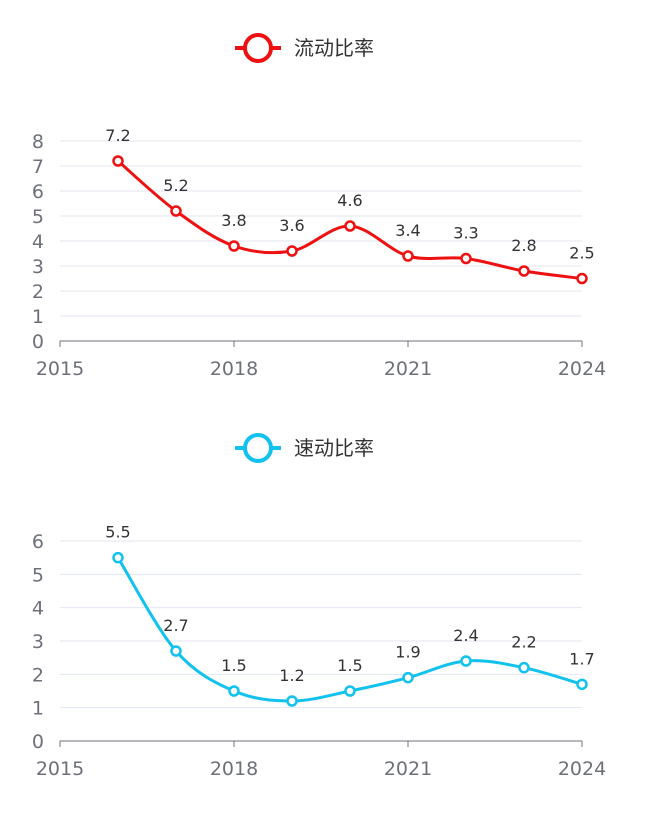 This screenshot has height=814, width=646. What do you see at coordinates (175, 625) in the screenshot?
I see `data-label: 2.7` at bounding box center [175, 625].